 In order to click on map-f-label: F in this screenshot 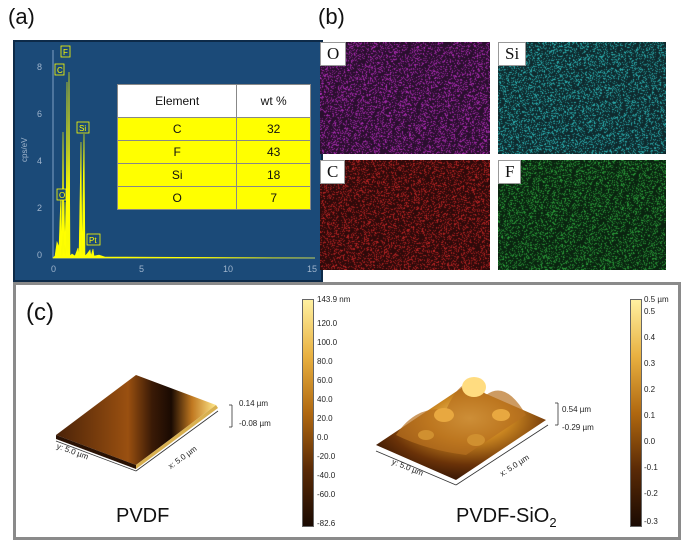, I will do `click(510, 172)`.